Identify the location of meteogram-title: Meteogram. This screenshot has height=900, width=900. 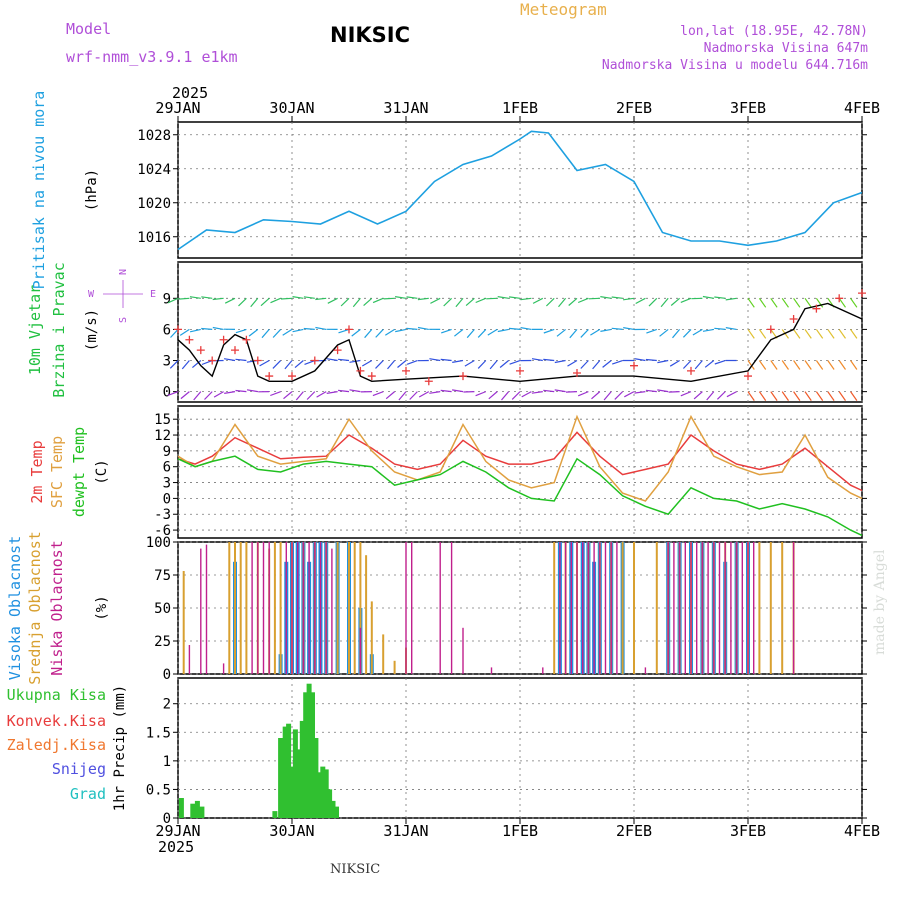
(563, 9).